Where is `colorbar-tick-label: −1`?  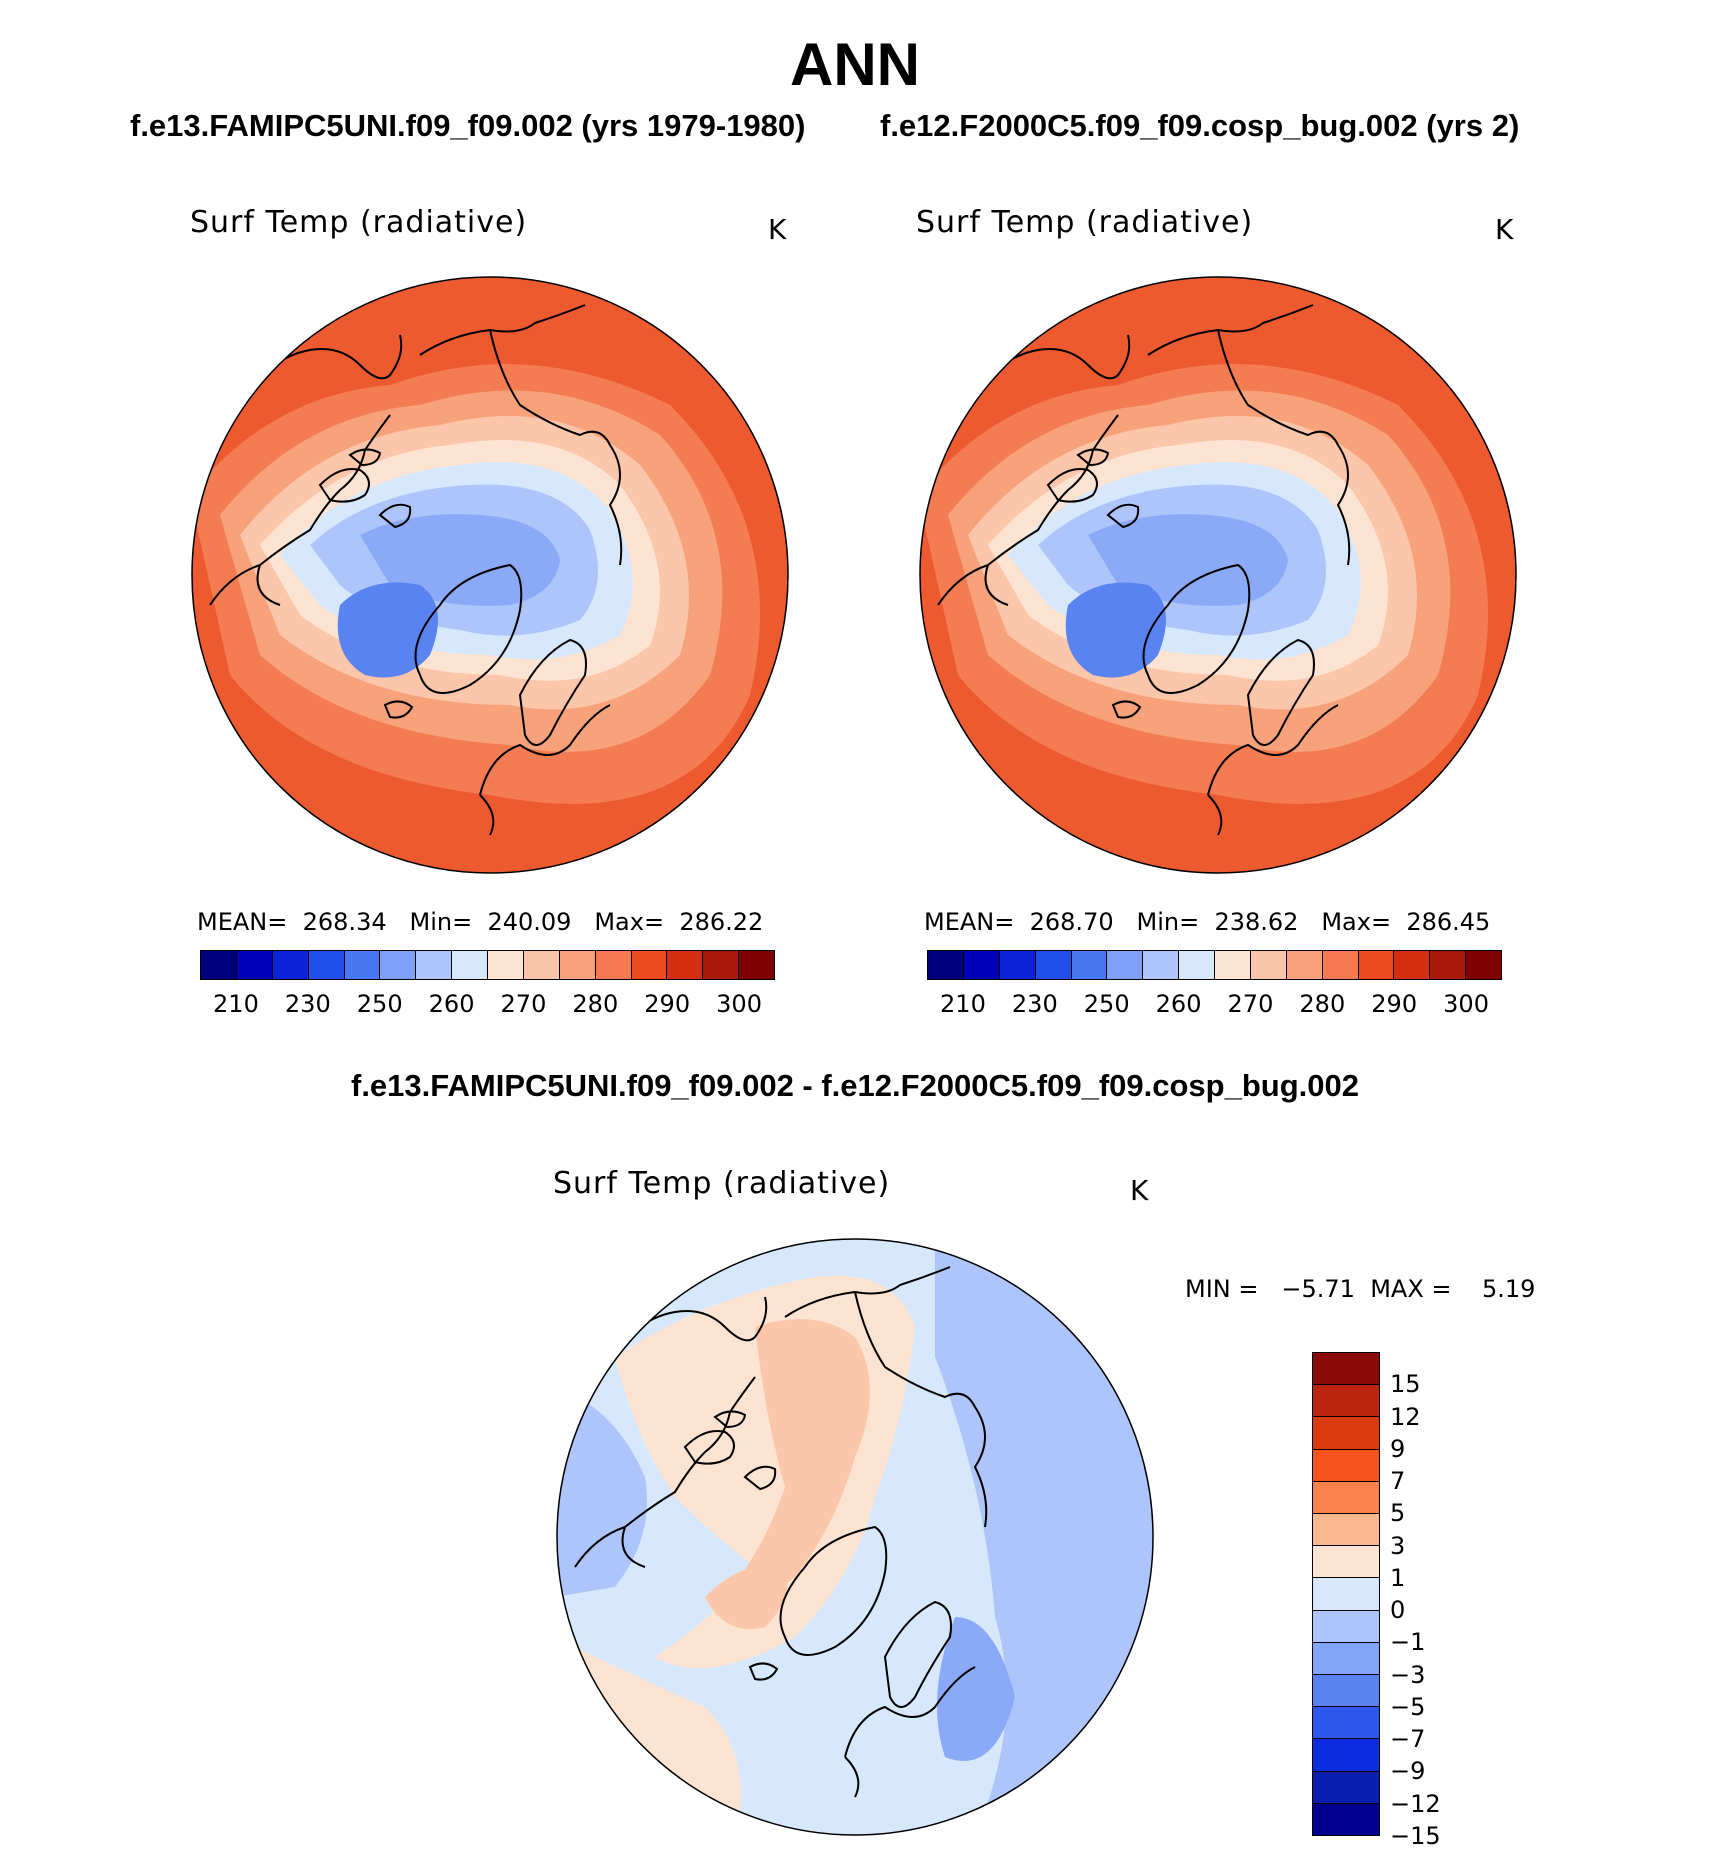
colorbar-tick-label: −1 is located at coordinates (1408, 1642).